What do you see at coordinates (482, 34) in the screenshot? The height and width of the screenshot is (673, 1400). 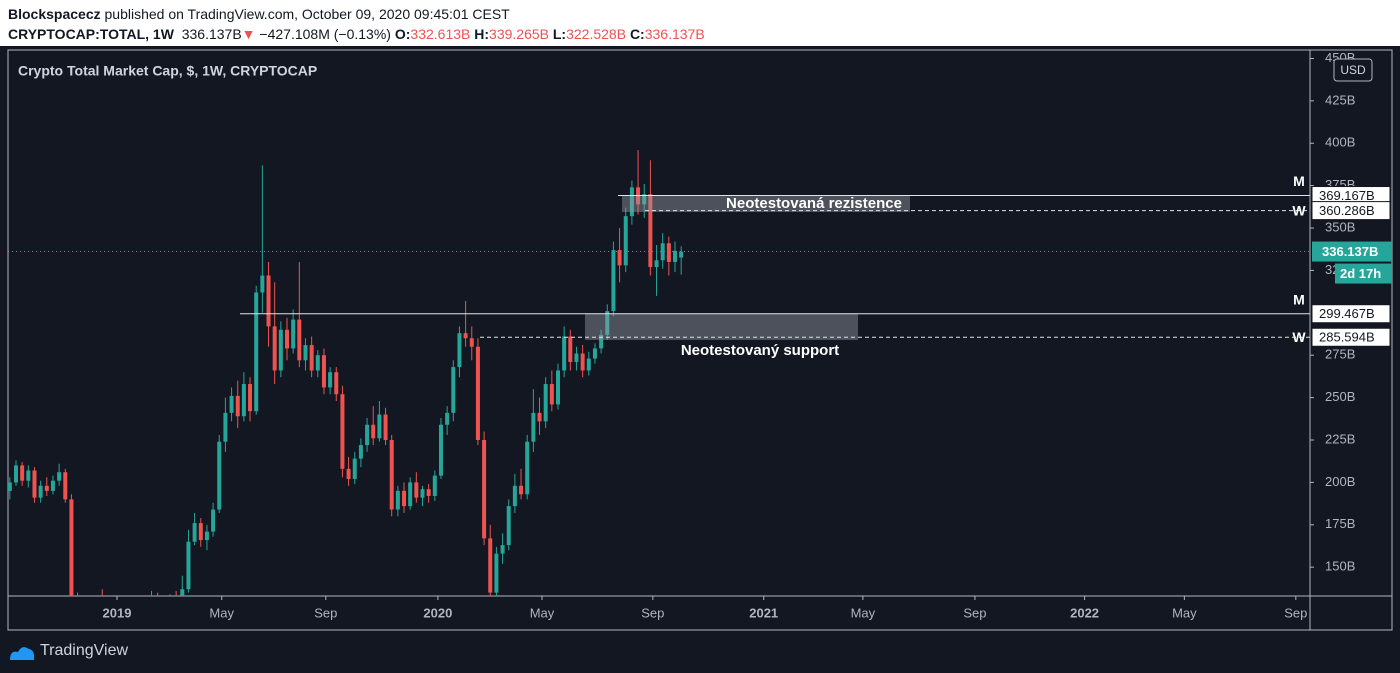 I see `h: H:` at bounding box center [482, 34].